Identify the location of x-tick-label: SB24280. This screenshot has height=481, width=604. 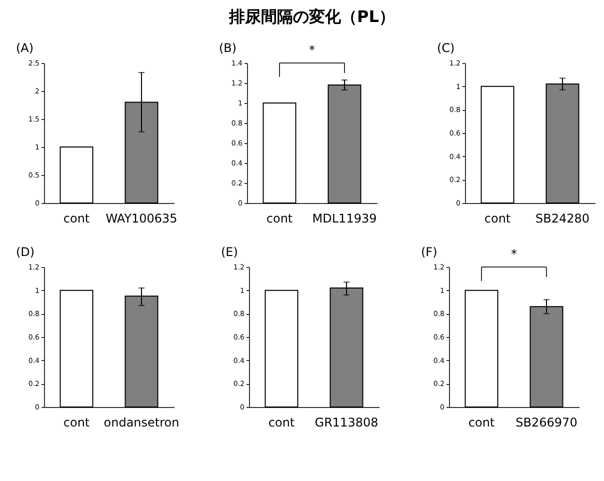
(562, 219).